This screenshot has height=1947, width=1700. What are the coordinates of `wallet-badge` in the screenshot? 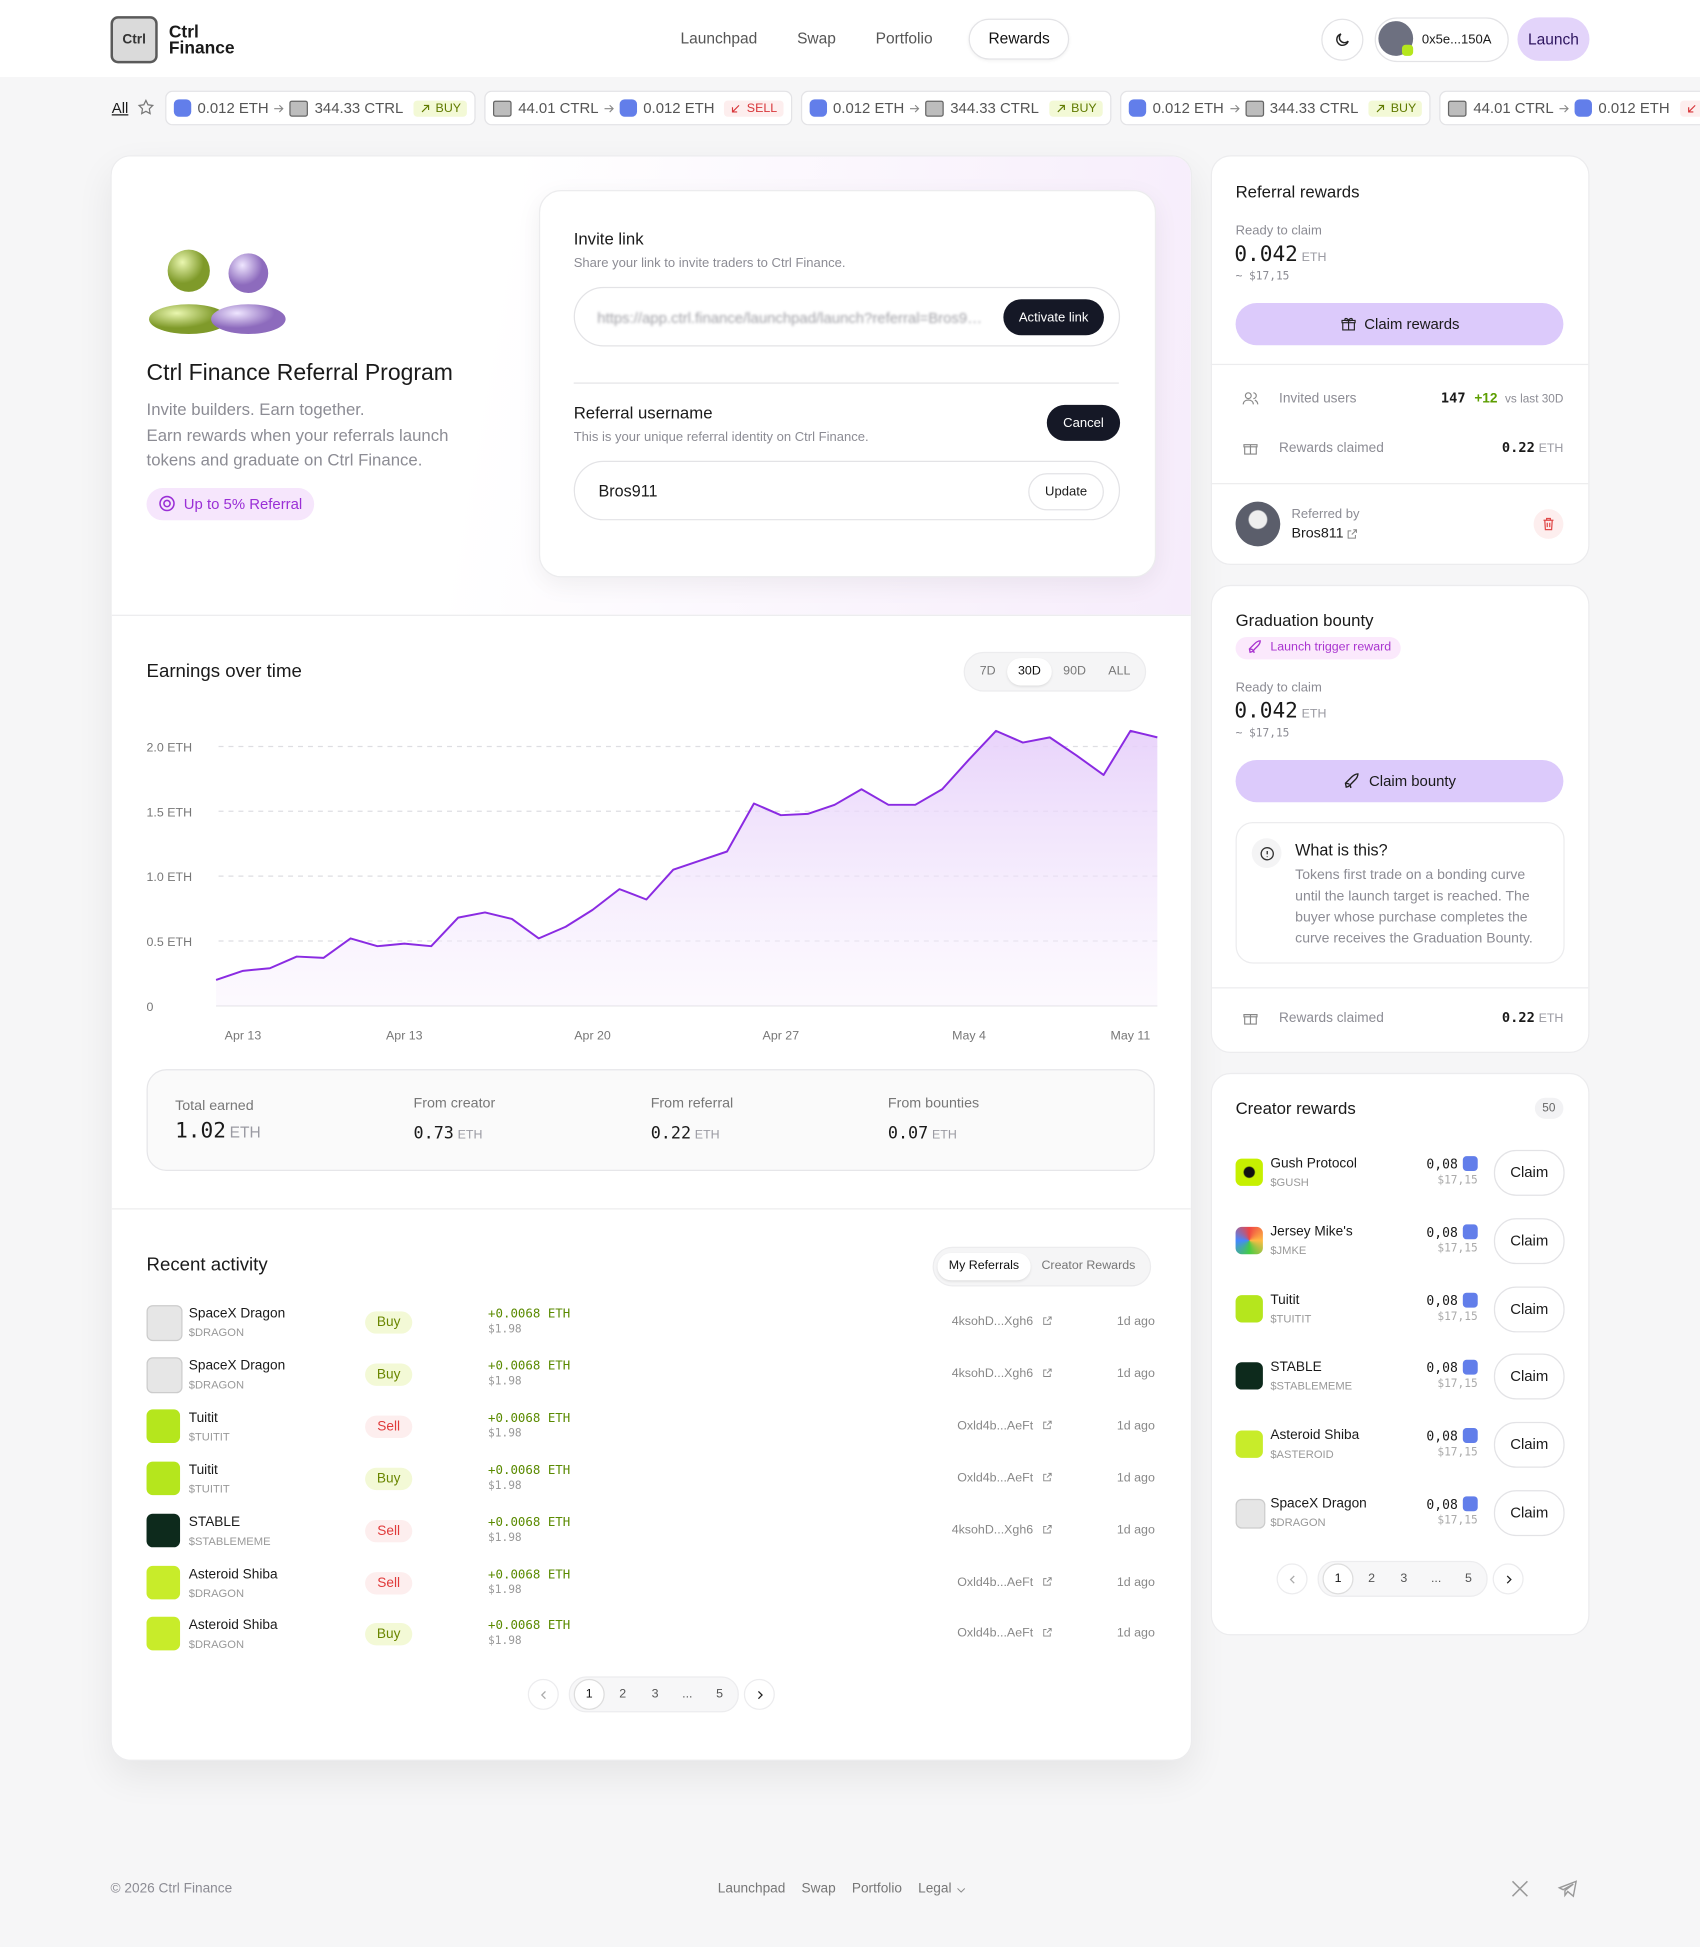 It's located at (1407, 50).